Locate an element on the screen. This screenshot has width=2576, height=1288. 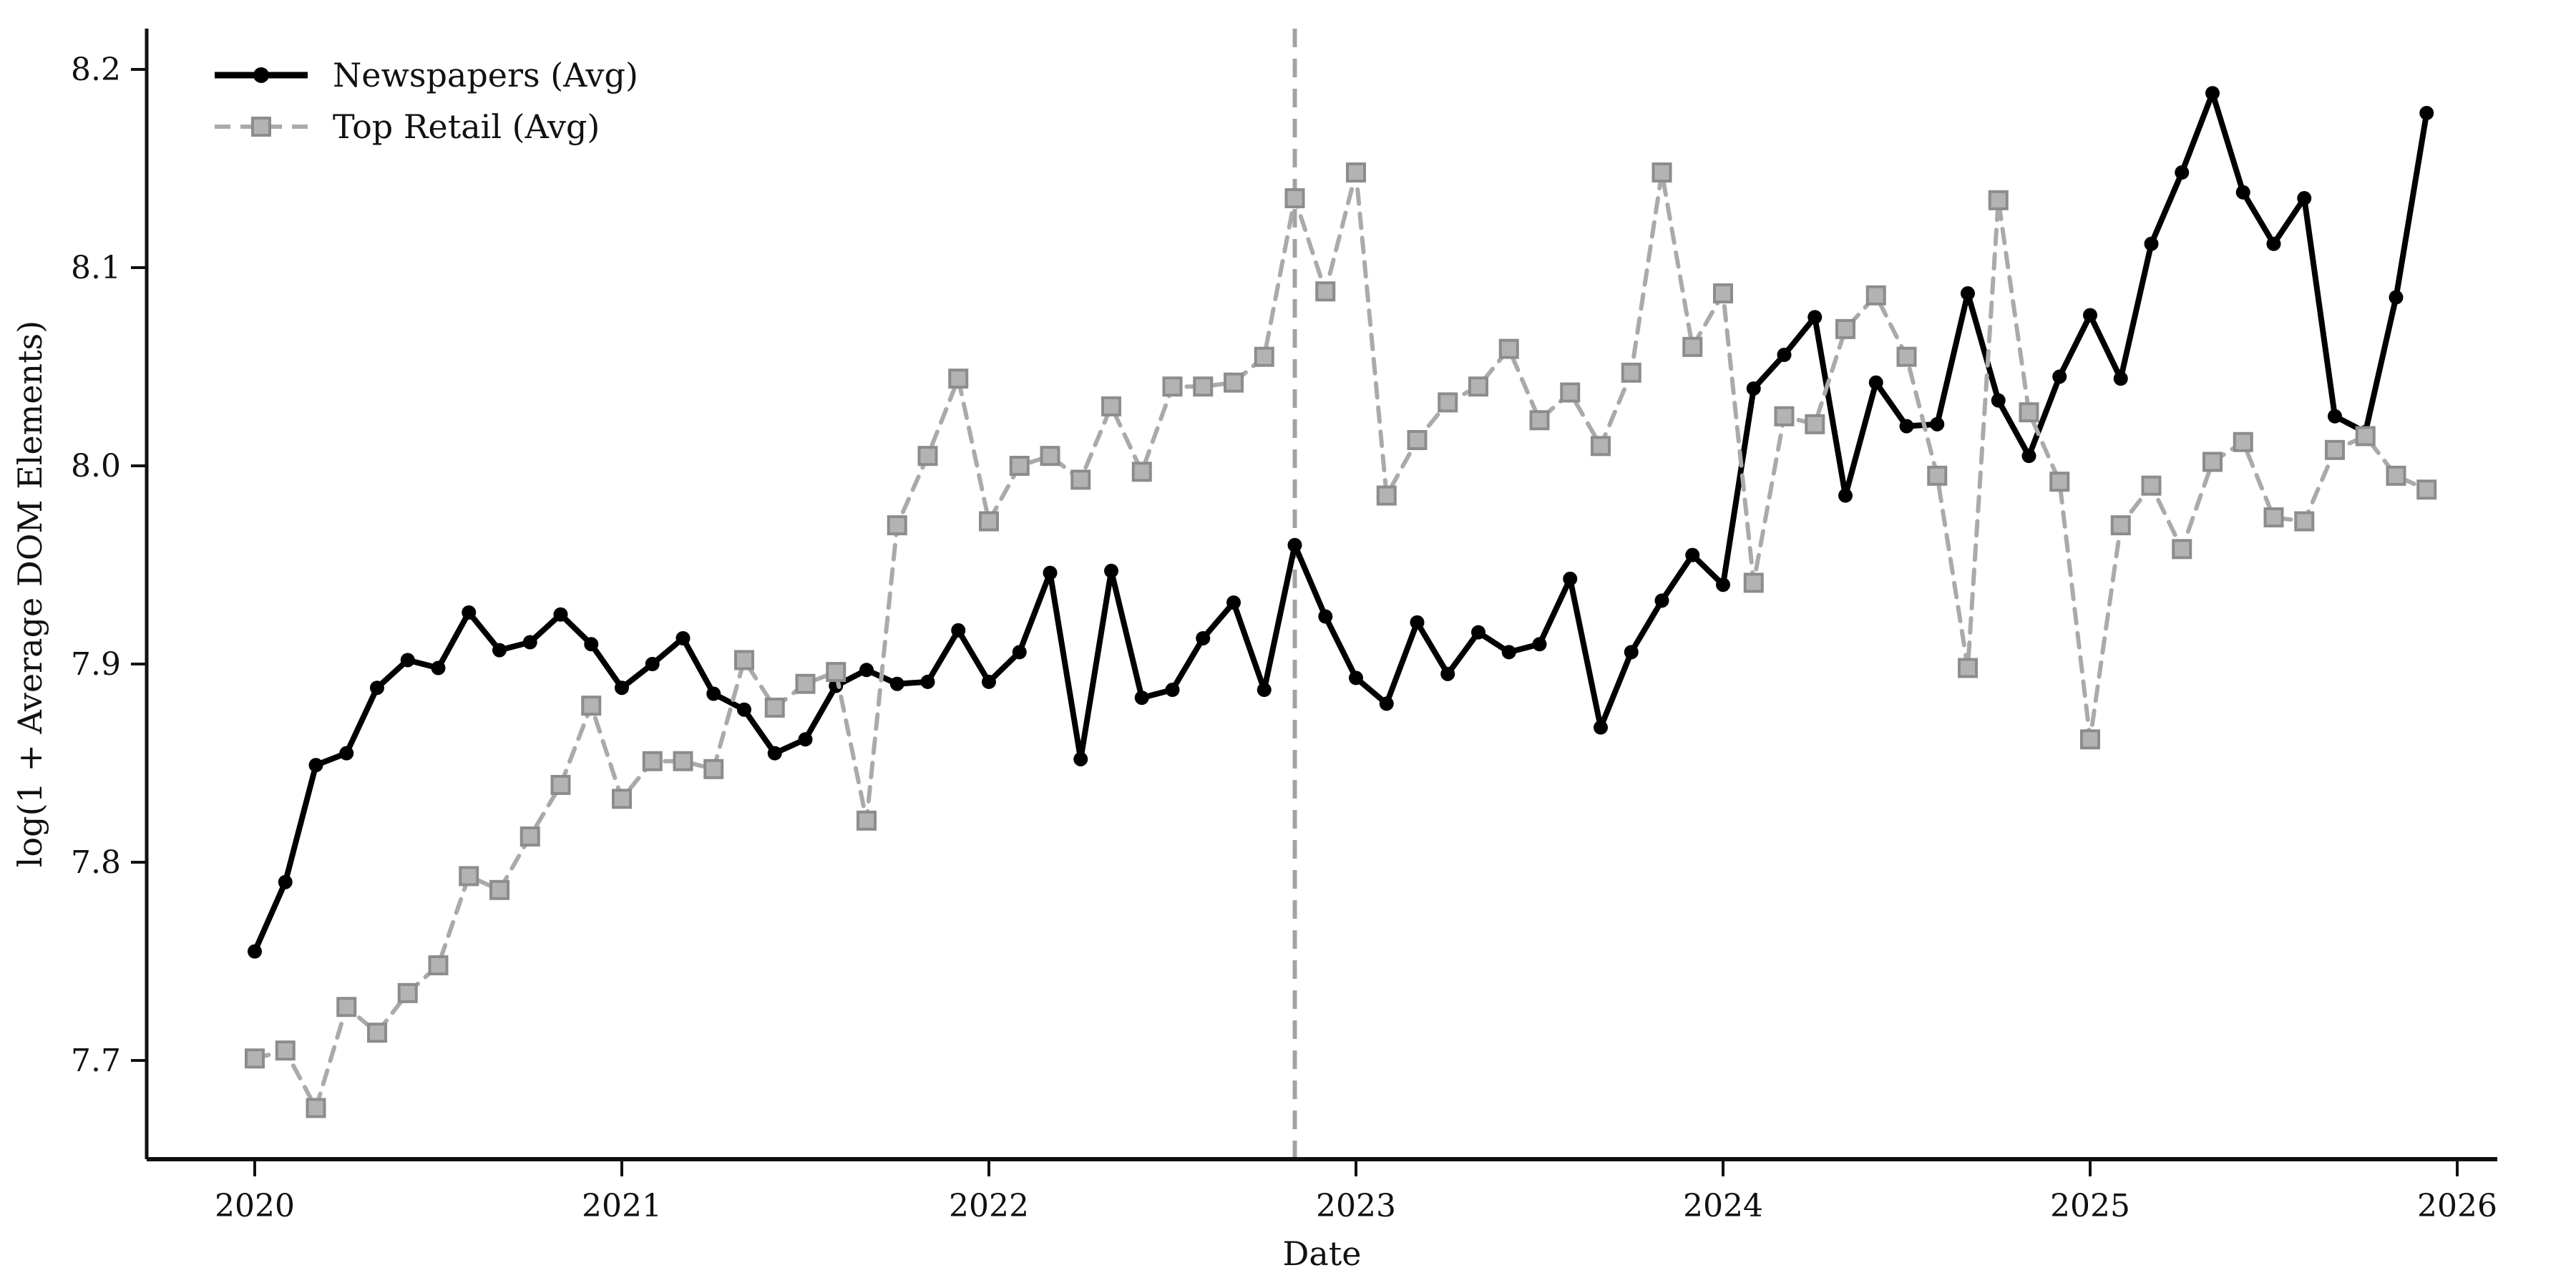
x-tick-label: 2021 is located at coordinates (622, 1206).